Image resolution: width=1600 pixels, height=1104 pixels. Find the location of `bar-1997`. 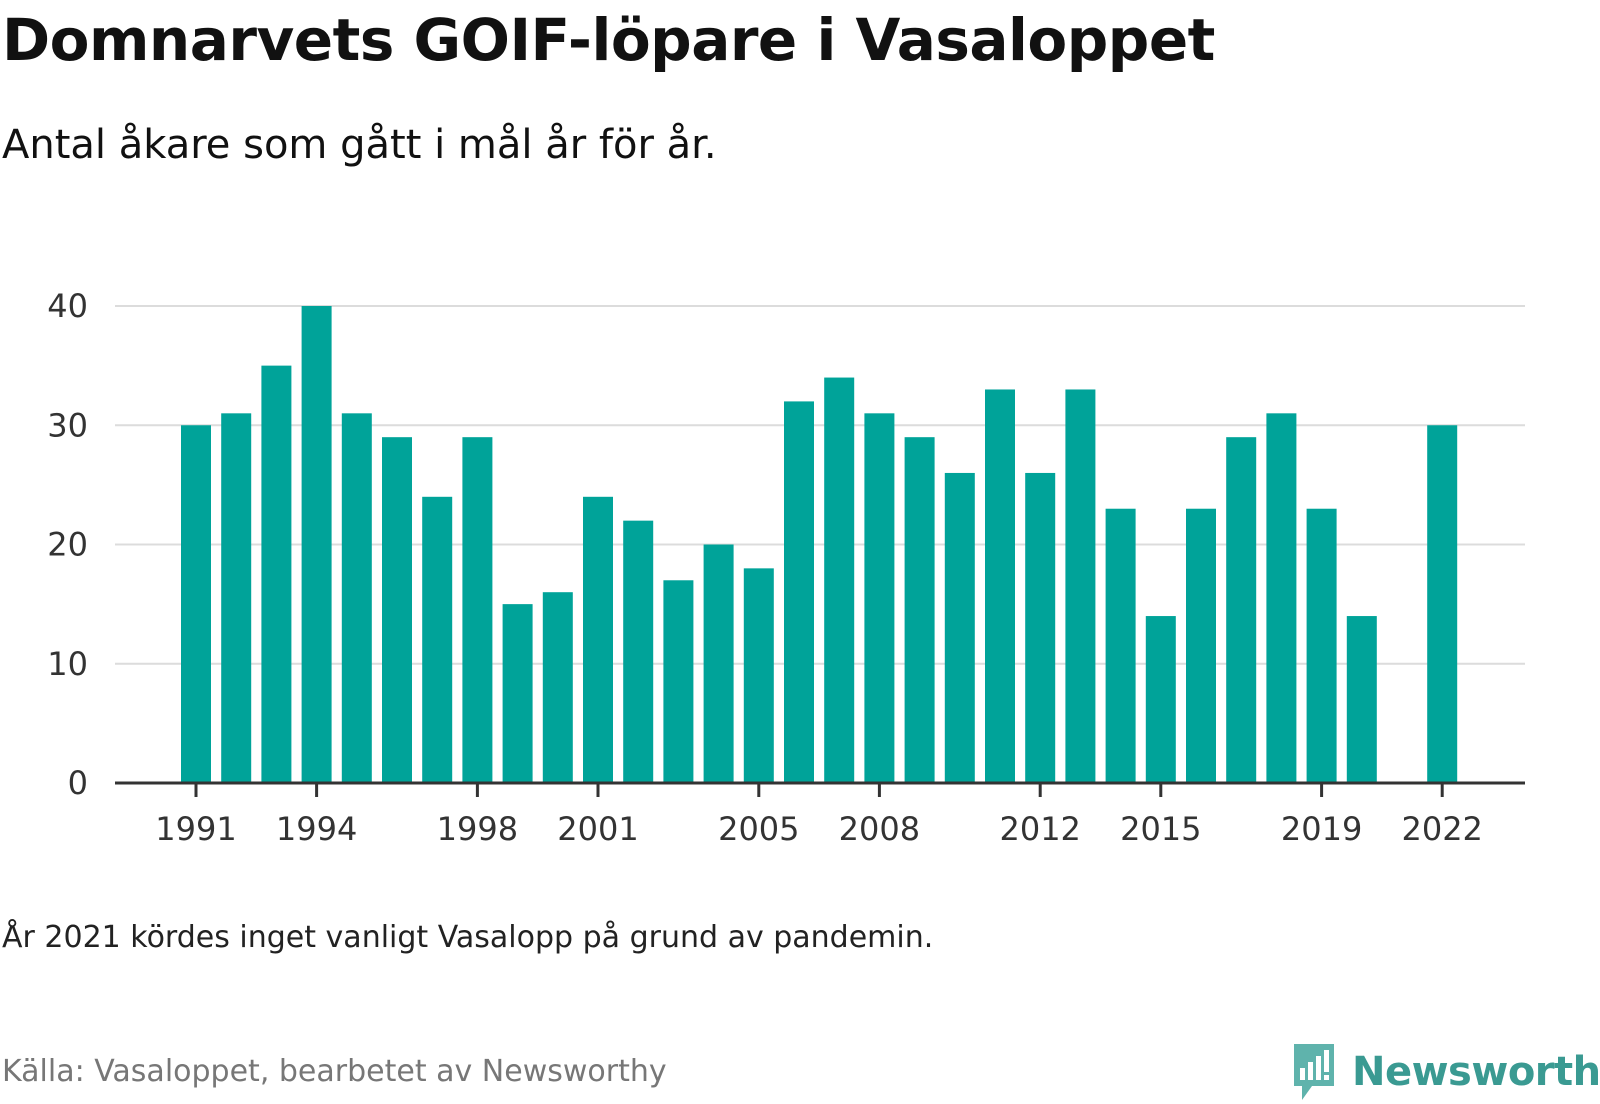

bar-1997 is located at coordinates (437, 639).